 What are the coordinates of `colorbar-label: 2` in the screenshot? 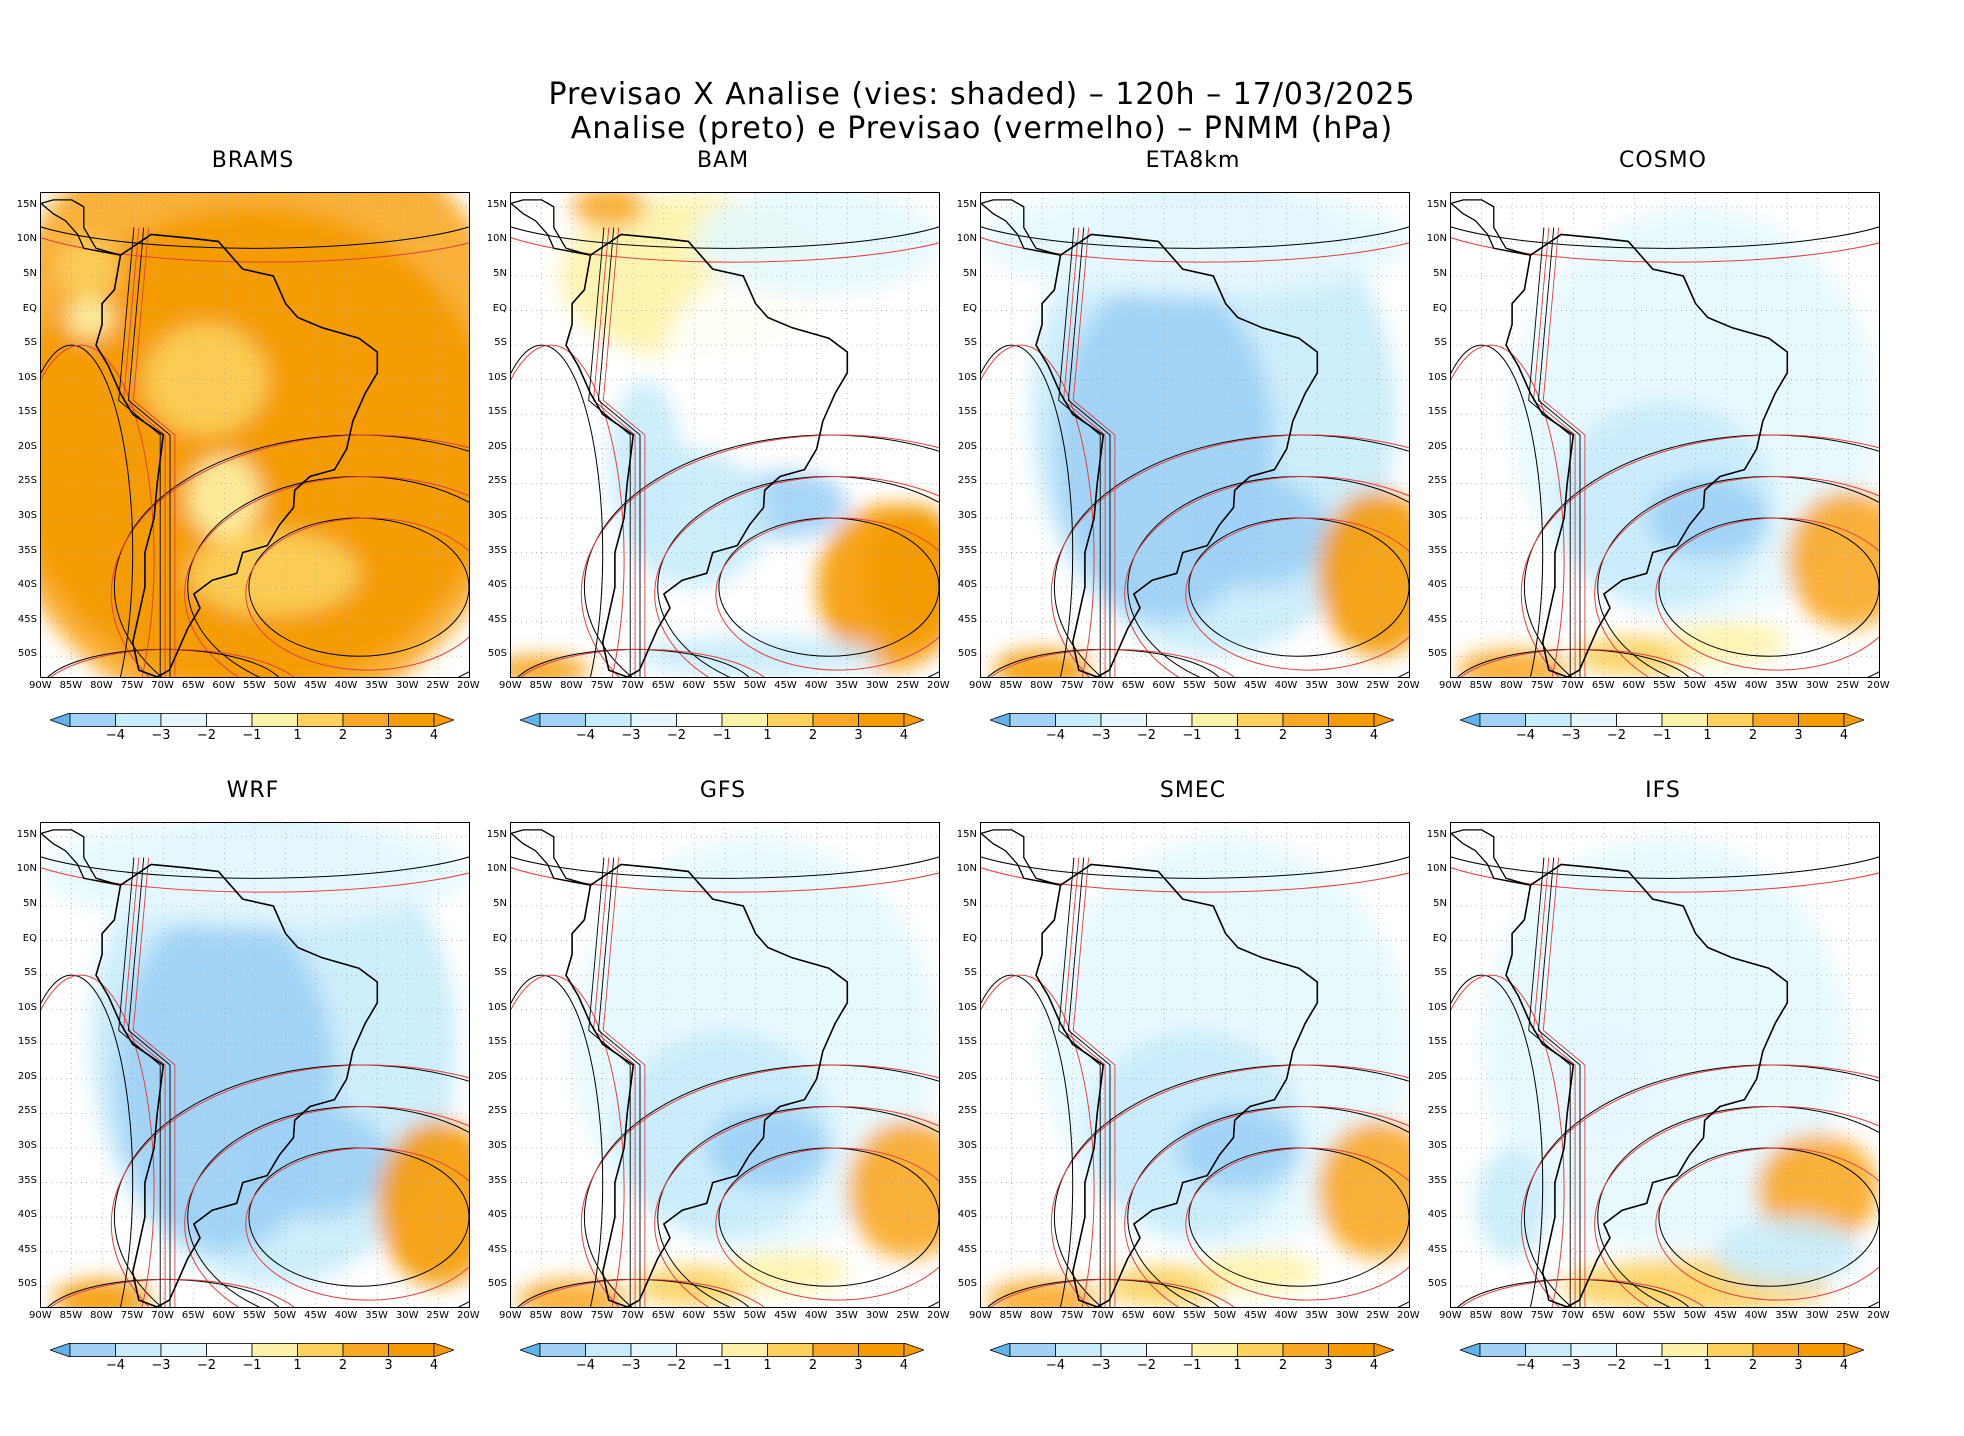 It's located at (1283, 735).